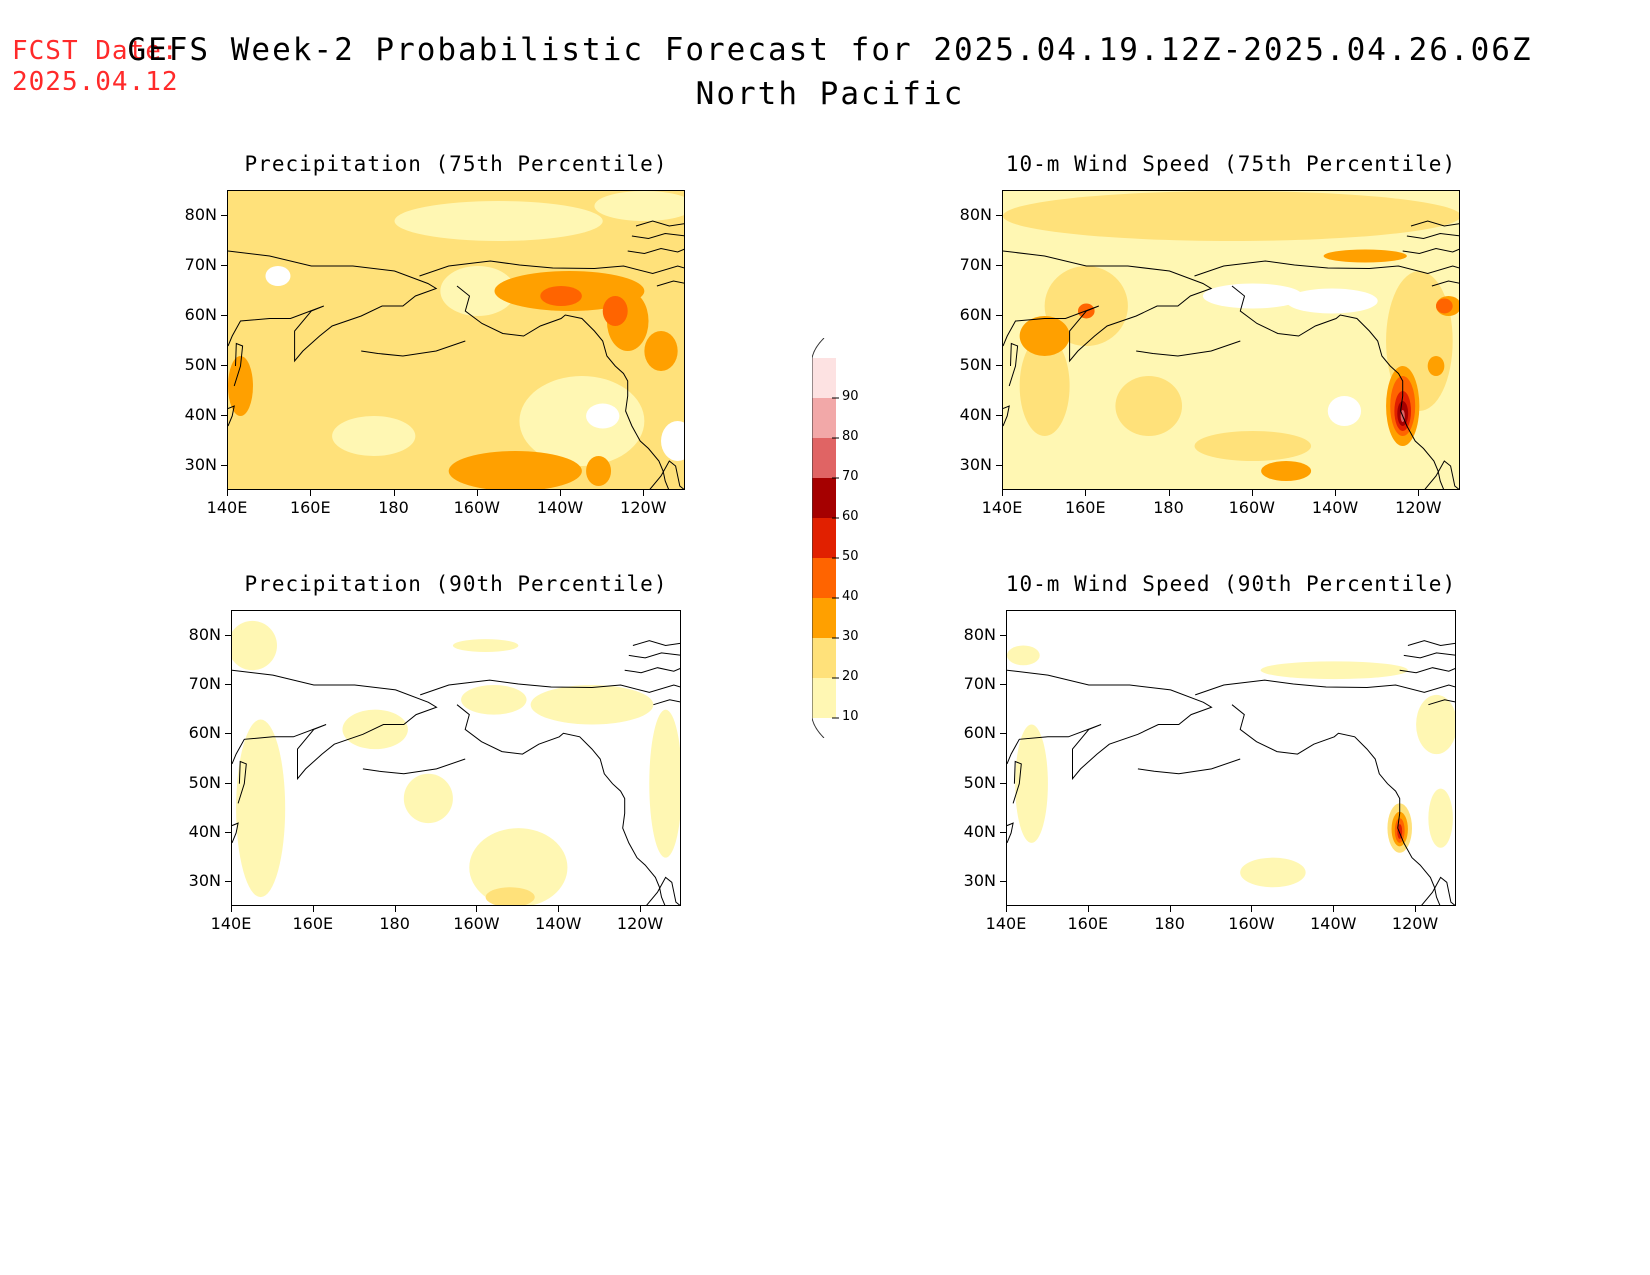  I want to click on forecast-date-label: FCST Date: 2025.04.12, so click(95, 67).